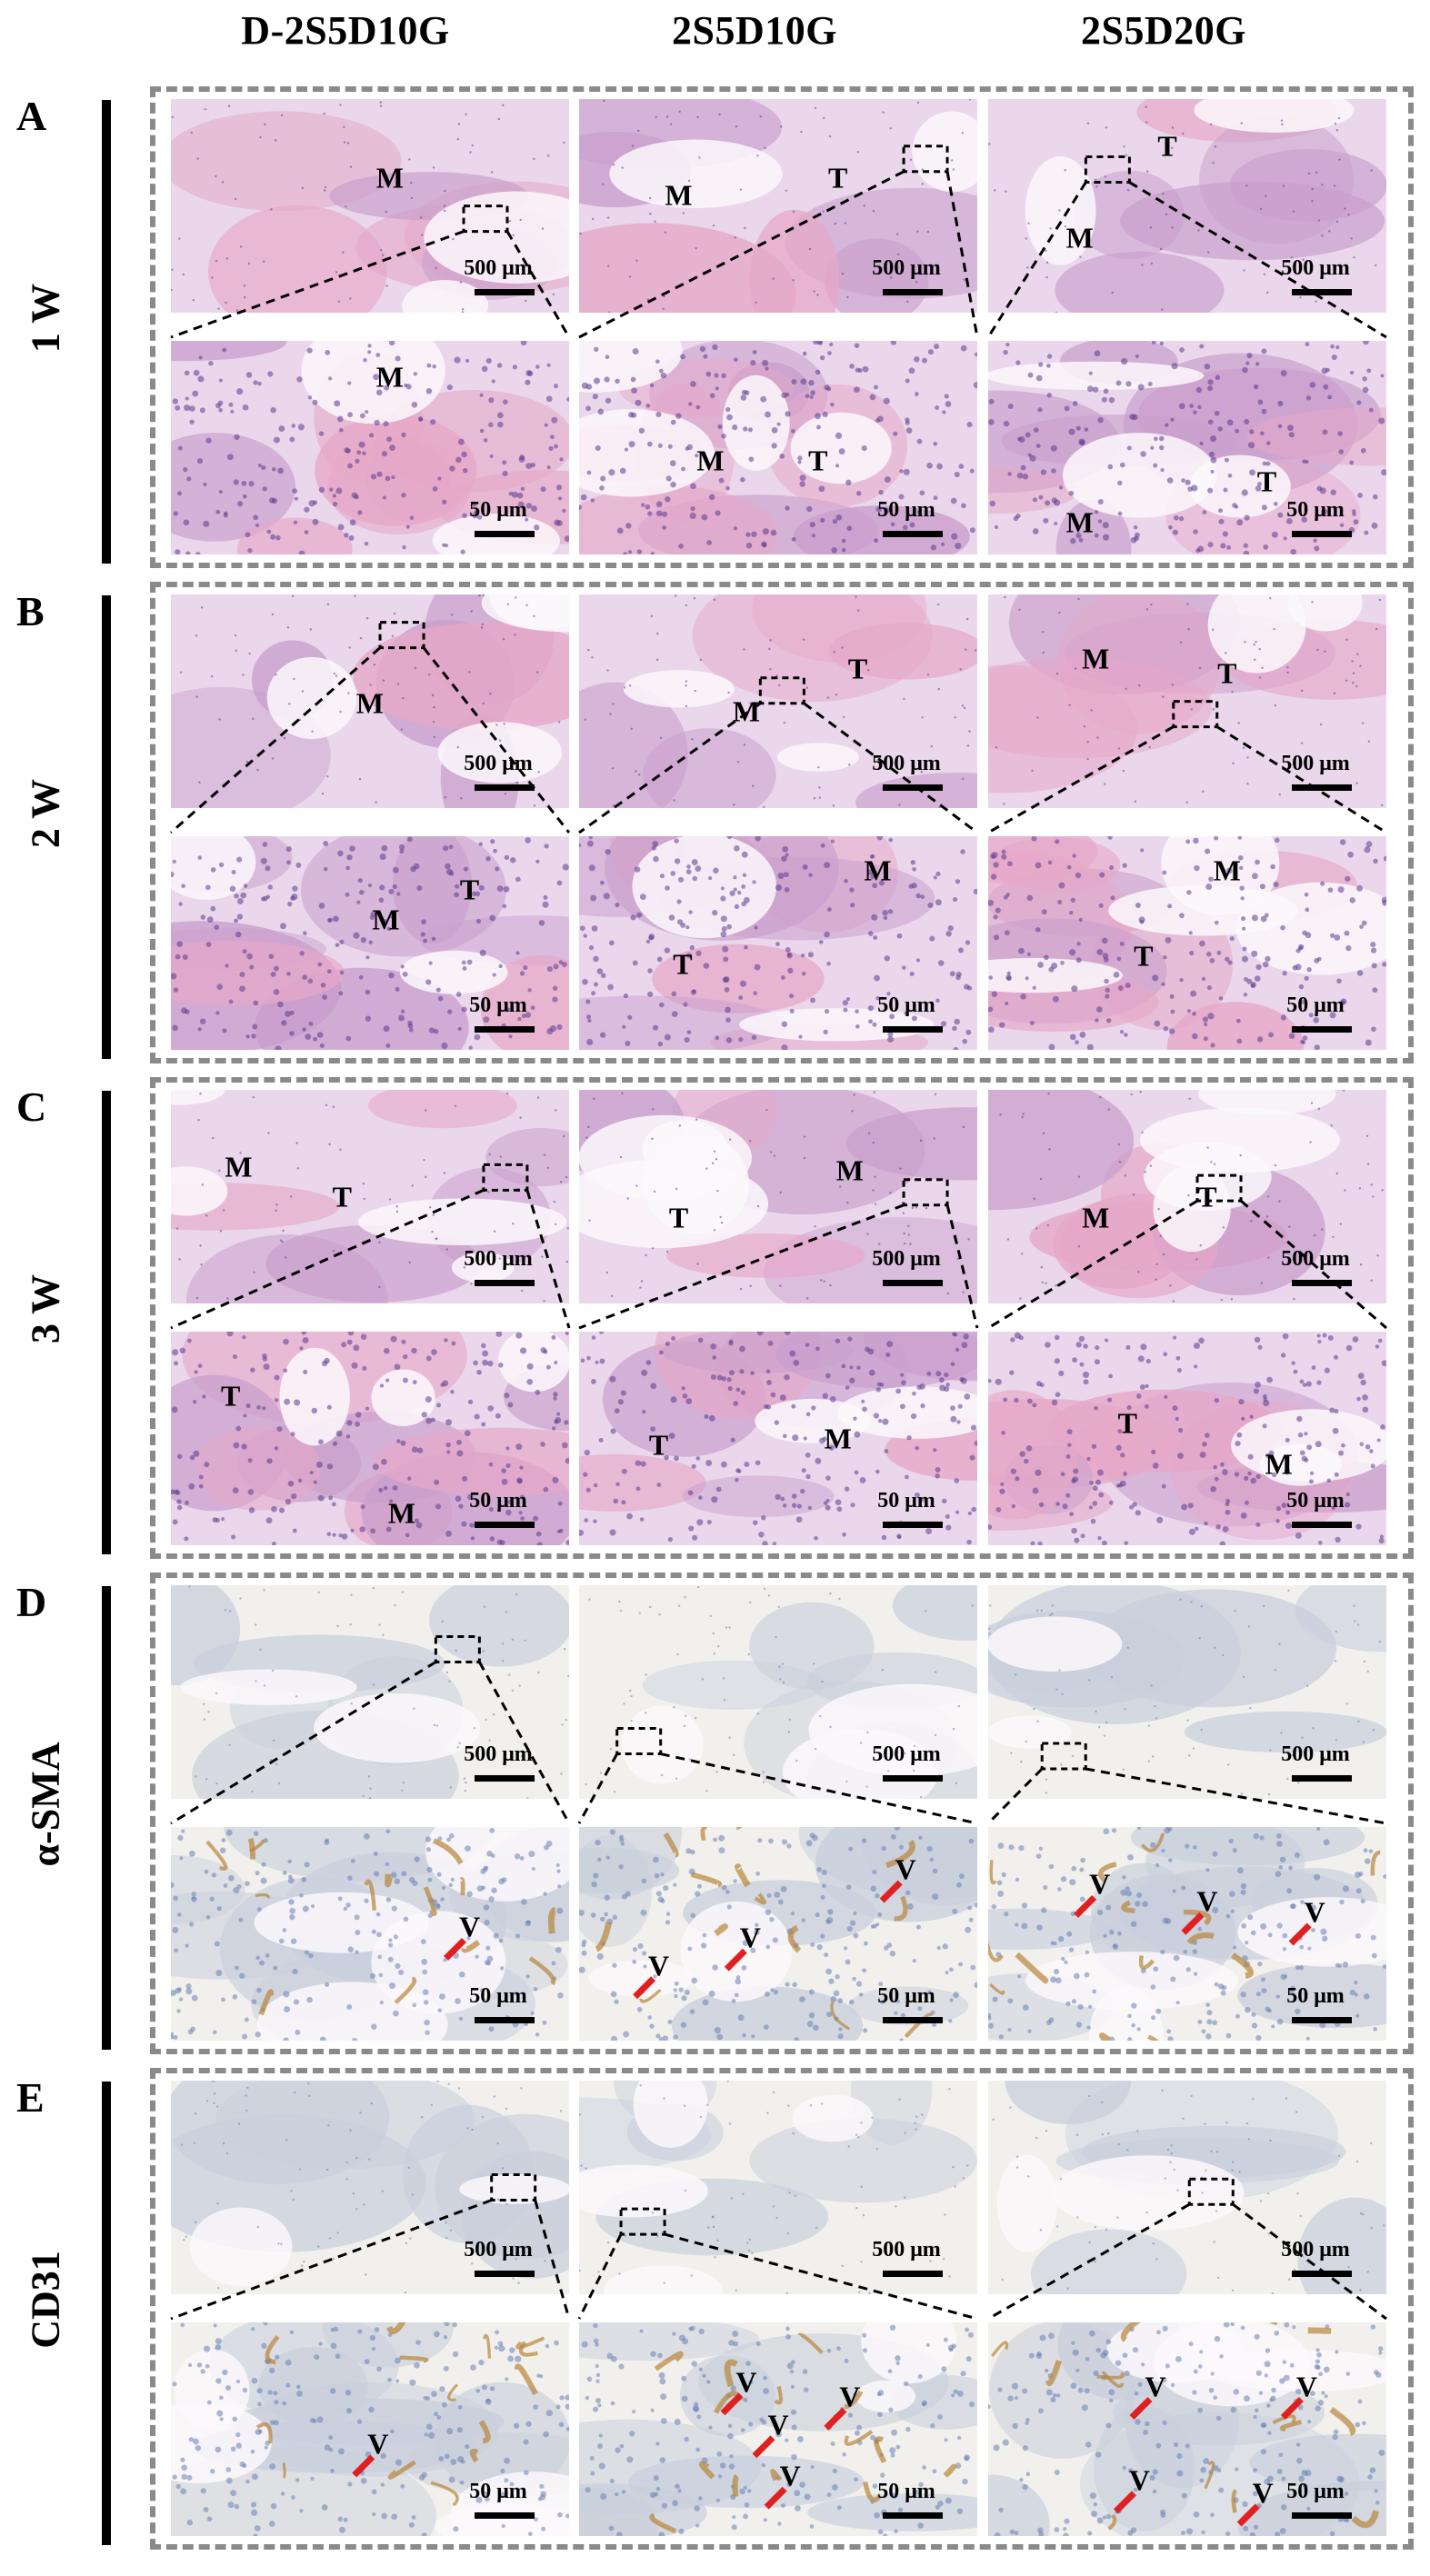 This screenshot has height=2576, width=1430. Describe the element at coordinates (370, 1196) in the screenshot. I see `micrograph-c-low-1: M T 500 μm` at that location.